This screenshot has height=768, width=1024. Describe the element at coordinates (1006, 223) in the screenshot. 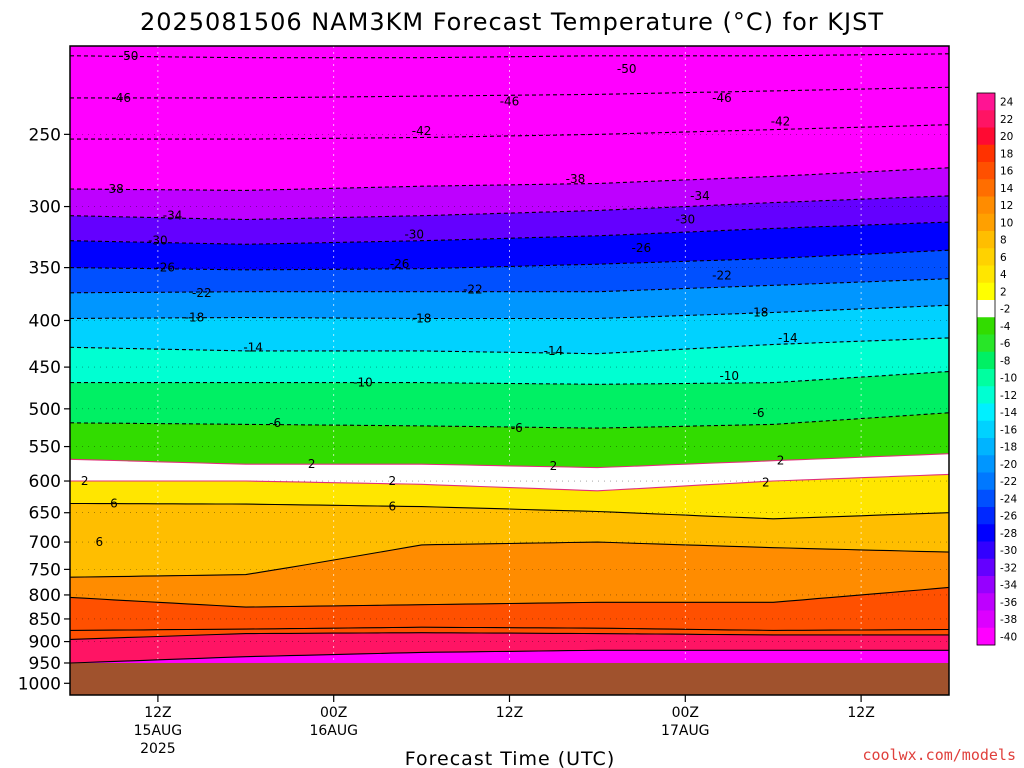

I see `colorbar-label: 10` at that location.